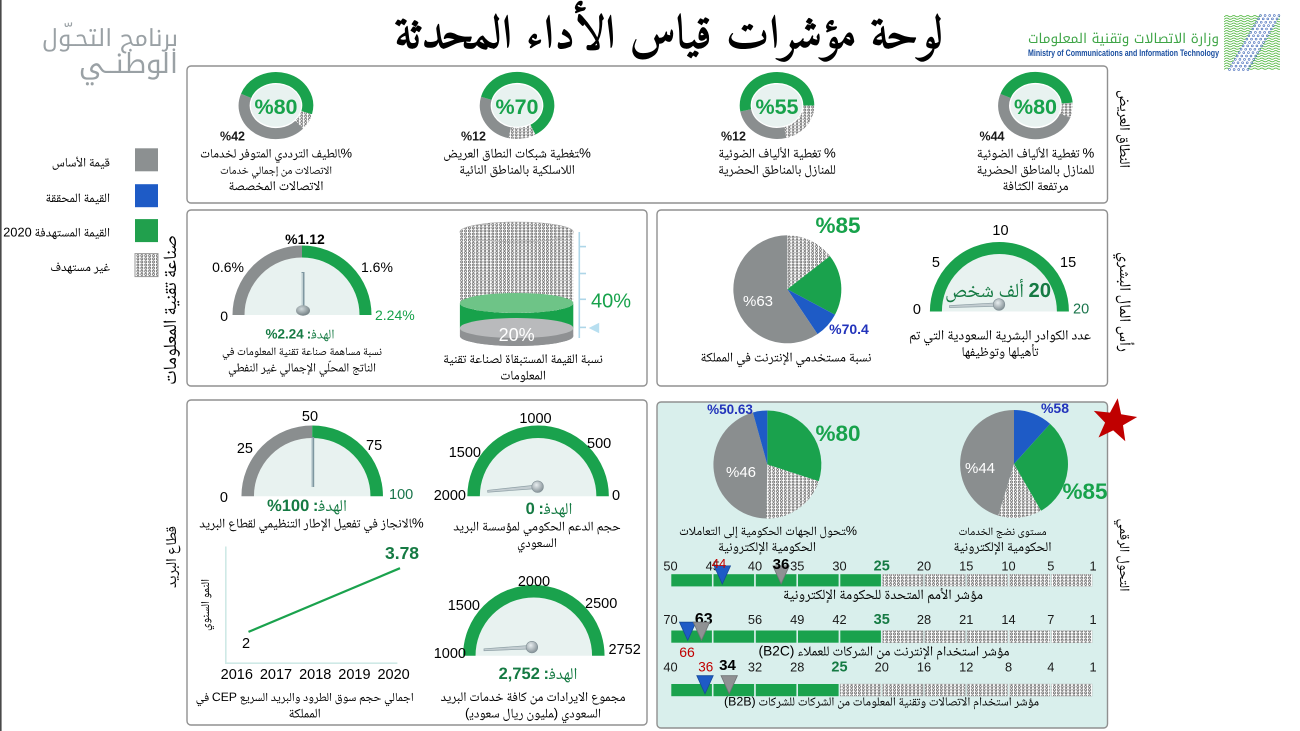 This screenshot has width=1300, height=731. What do you see at coordinates (966, 667) in the screenshot?
I see `svg-text: 12` at bounding box center [966, 667].